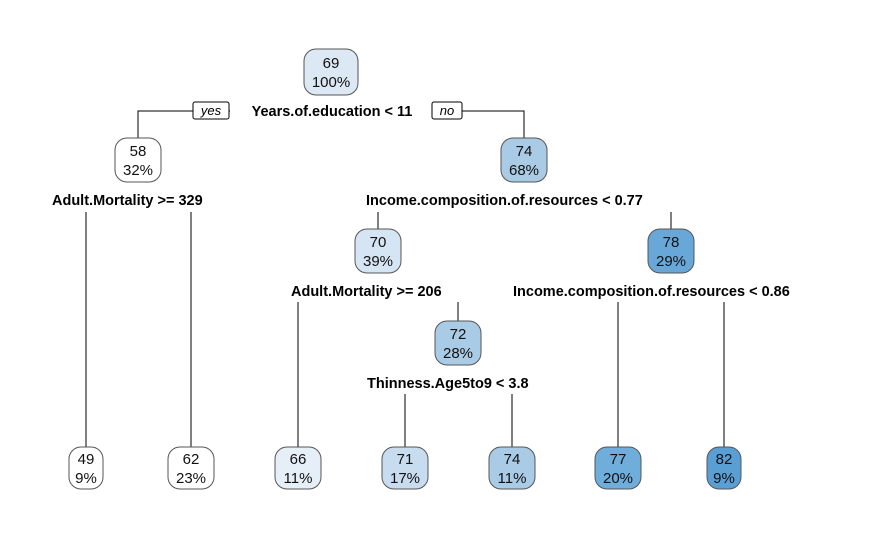  I want to click on node-value: 78, so click(671, 242).